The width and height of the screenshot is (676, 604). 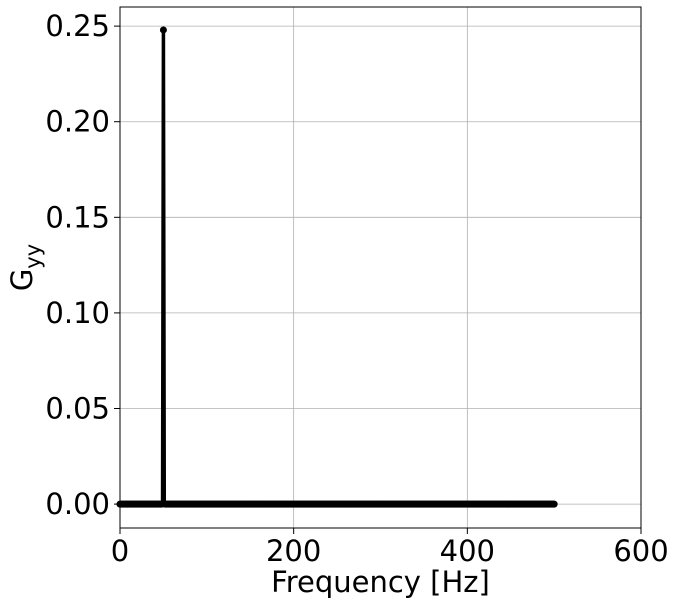 What do you see at coordinates (640, 551) in the screenshot?
I see `x-tick-label: 600` at bounding box center [640, 551].